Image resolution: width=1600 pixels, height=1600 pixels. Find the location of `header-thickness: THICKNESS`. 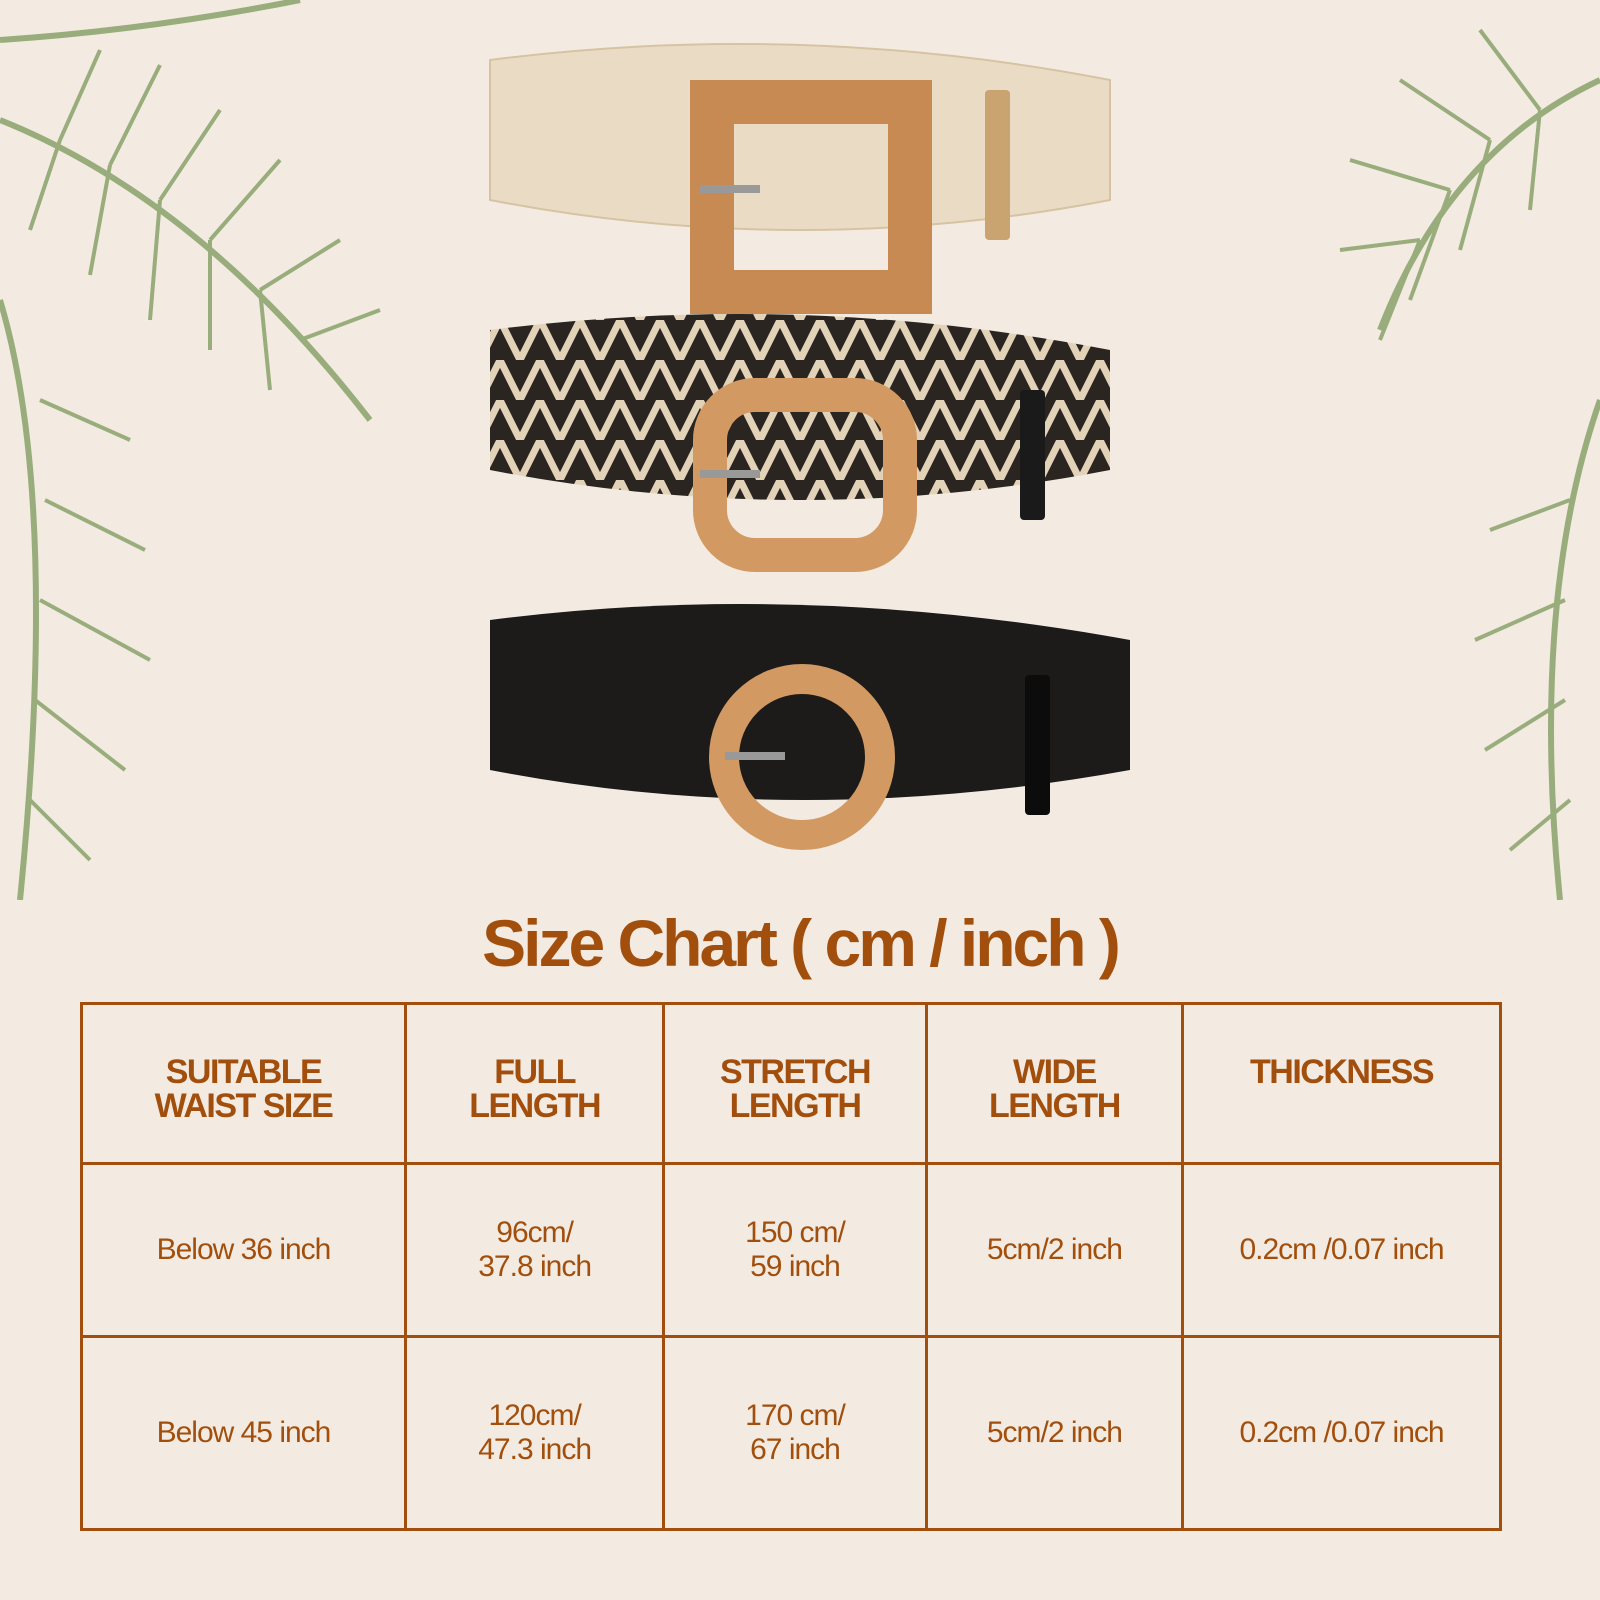

header-thickness: THICKNESS is located at coordinates (1341, 1083).